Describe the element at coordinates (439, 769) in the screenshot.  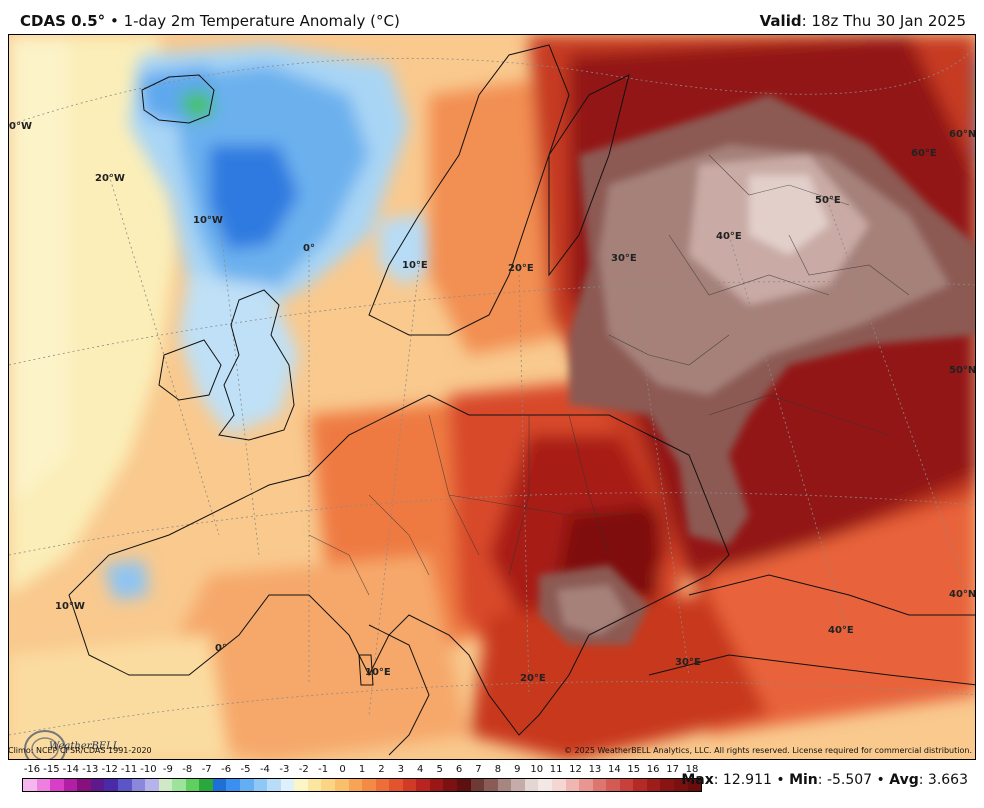
I see `legend-tick-label: 5` at that location.